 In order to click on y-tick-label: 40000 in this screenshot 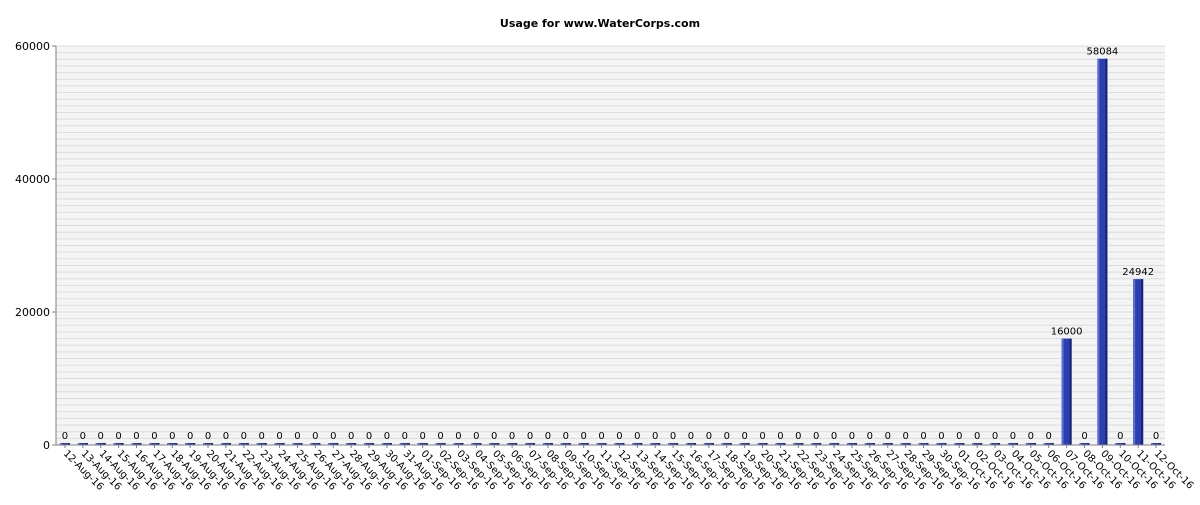, I will do `click(32, 179)`.